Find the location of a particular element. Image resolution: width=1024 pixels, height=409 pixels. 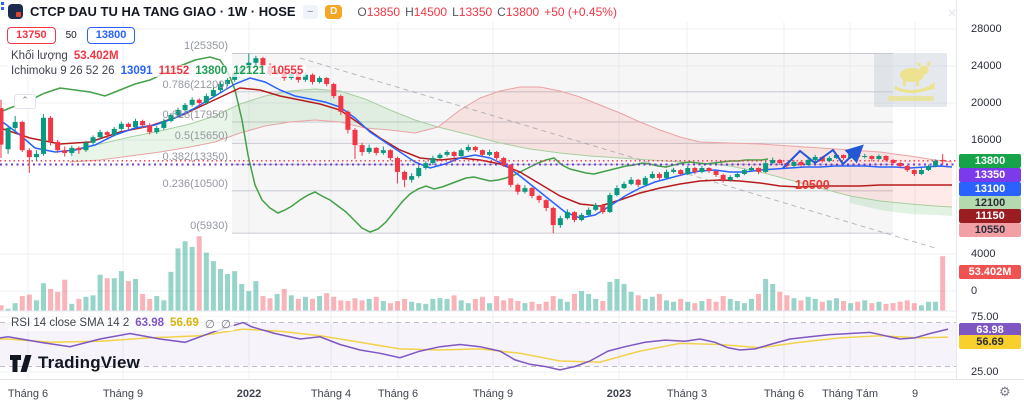

low-label: L is located at coordinates (455, 11).